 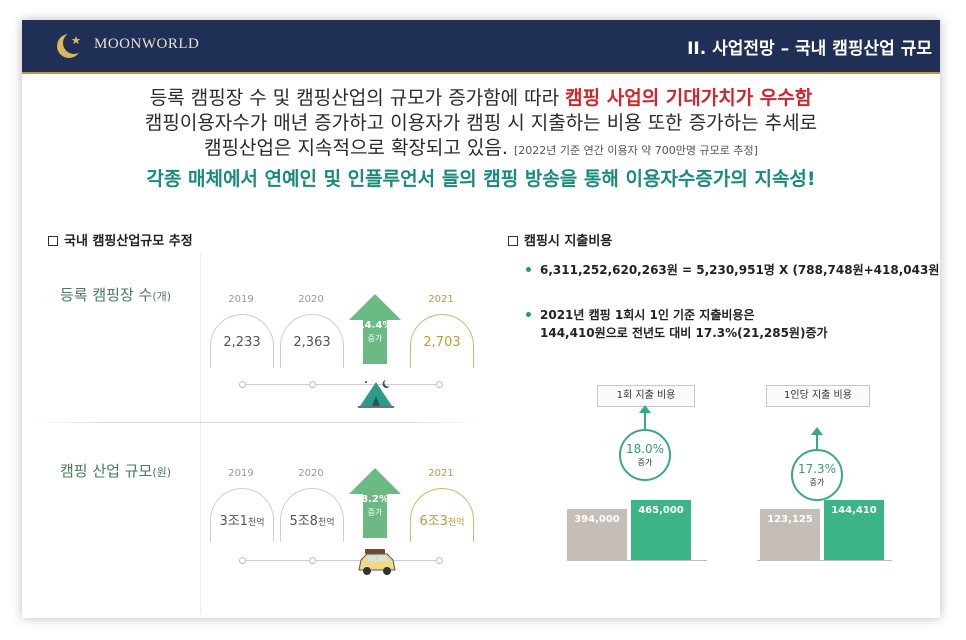 I want to click on bar-current: 144,410, so click(x=854, y=530).